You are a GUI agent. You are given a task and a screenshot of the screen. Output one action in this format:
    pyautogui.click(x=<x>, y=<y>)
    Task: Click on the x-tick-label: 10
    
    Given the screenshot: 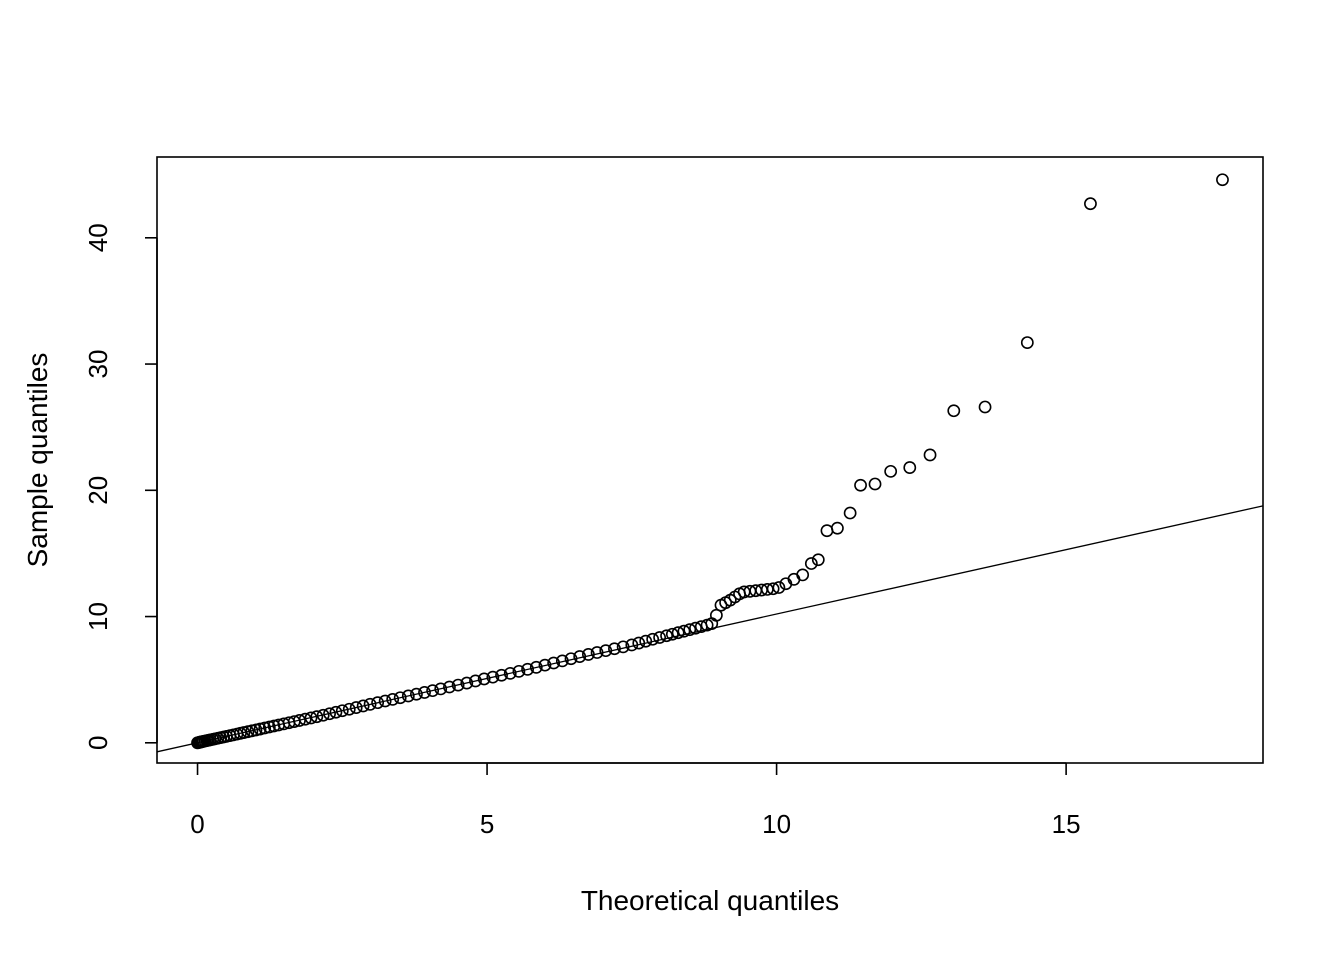 What is the action you would take?
    pyautogui.click(x=776, y=824)
    